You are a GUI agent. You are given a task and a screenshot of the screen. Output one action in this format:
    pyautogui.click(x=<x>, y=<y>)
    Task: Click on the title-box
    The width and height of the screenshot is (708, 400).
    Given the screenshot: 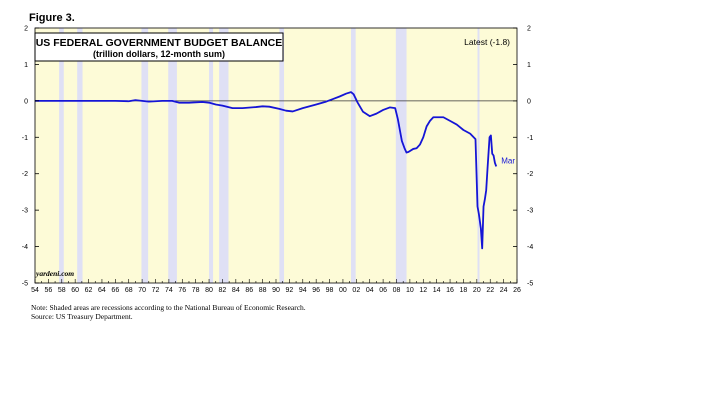 What is the action you would take?
    pyautogui.click(x=159, y=47)
    